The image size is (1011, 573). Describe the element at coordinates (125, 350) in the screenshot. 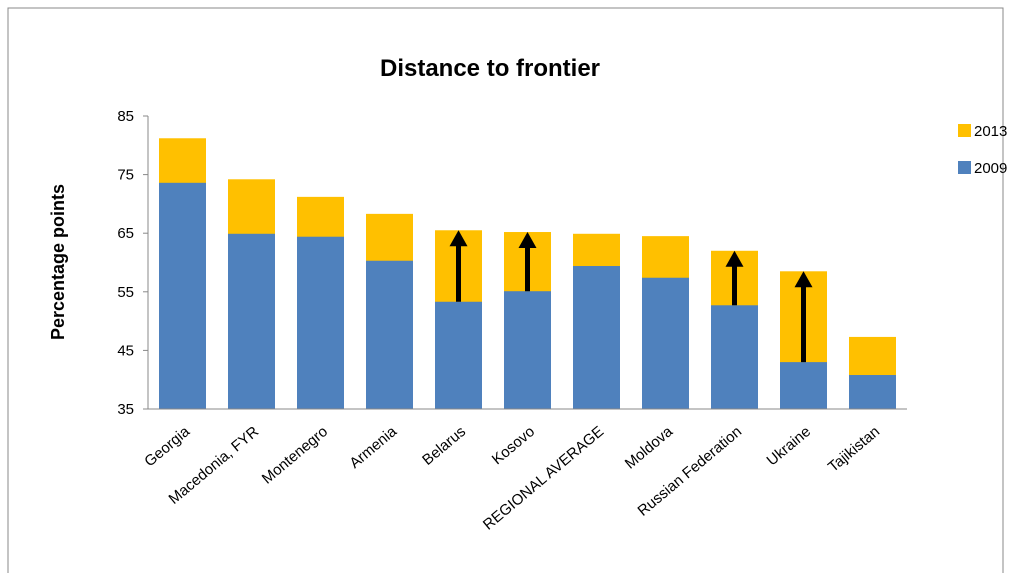

I see `y-tick-label: 45` at that location.